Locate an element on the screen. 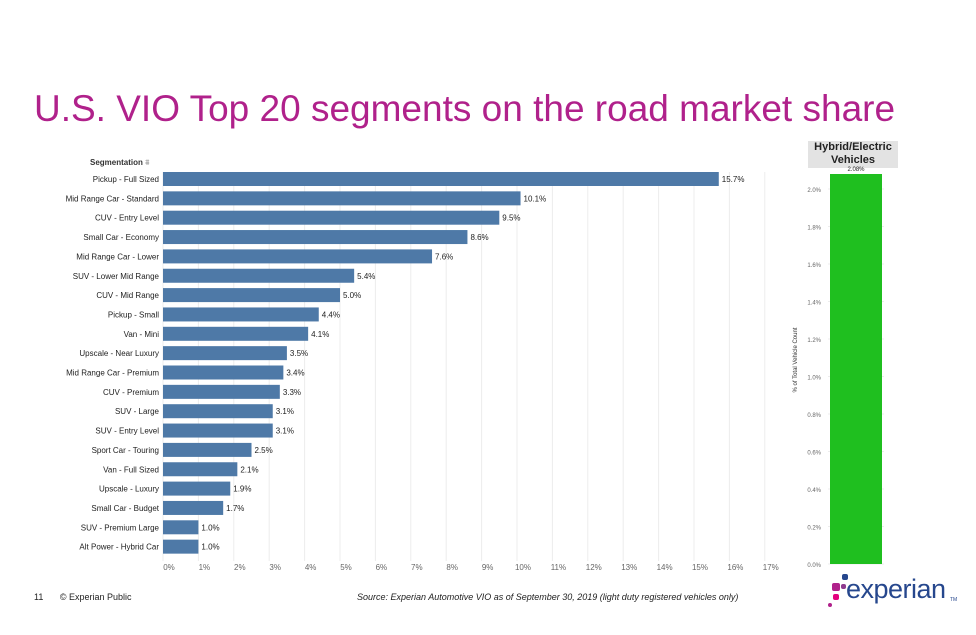 The width and height of the screenshot is (976, 635). category-label: SUV - Premium Large is located at coordinates (120, 527).